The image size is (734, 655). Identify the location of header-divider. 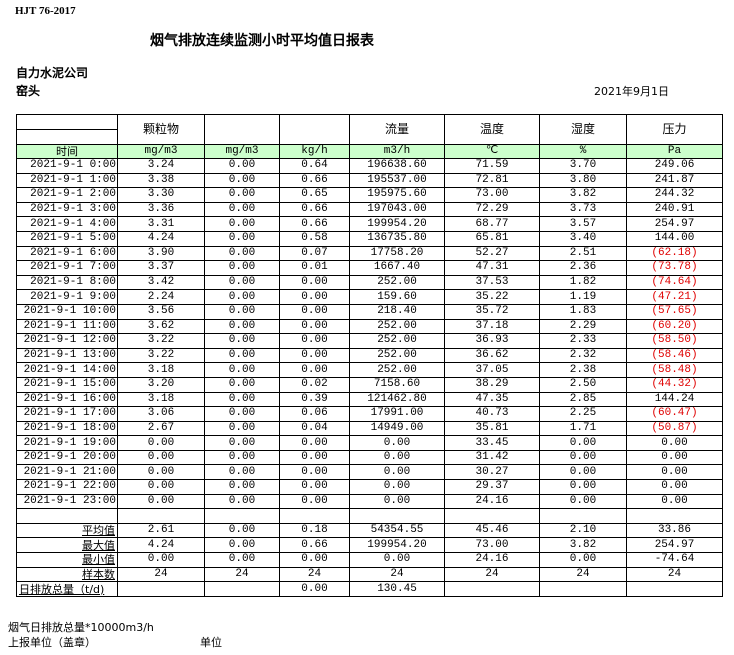
(67, 129).